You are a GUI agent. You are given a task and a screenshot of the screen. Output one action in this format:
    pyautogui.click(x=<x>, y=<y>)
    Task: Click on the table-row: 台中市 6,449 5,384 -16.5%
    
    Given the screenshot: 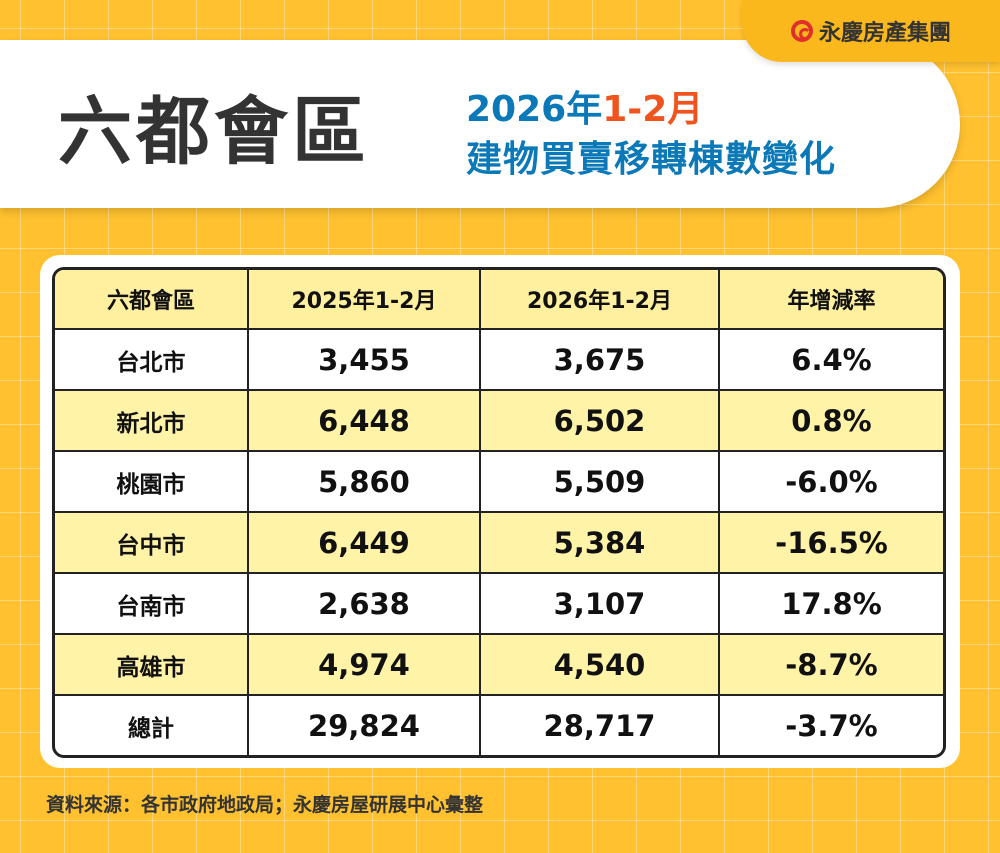 What is the action you would take?
    pyautogui.click(x=499, y=543)
    